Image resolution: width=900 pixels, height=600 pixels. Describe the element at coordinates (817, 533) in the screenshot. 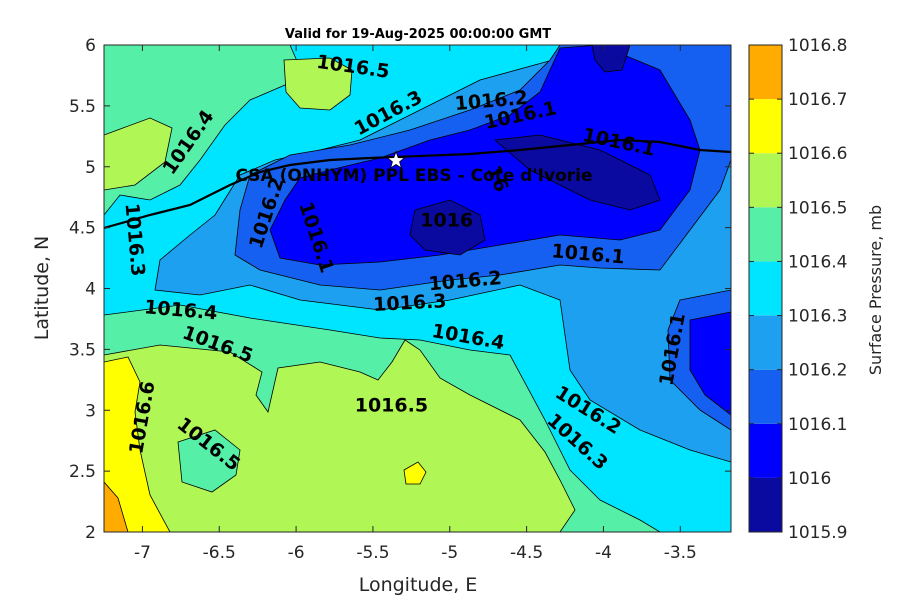

I see `colorbar-tick-label: 1015.9` at that location.